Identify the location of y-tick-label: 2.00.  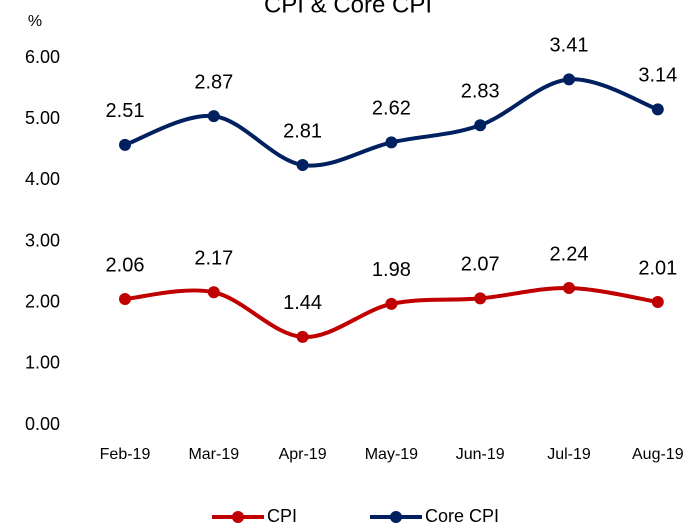
(42, 301).